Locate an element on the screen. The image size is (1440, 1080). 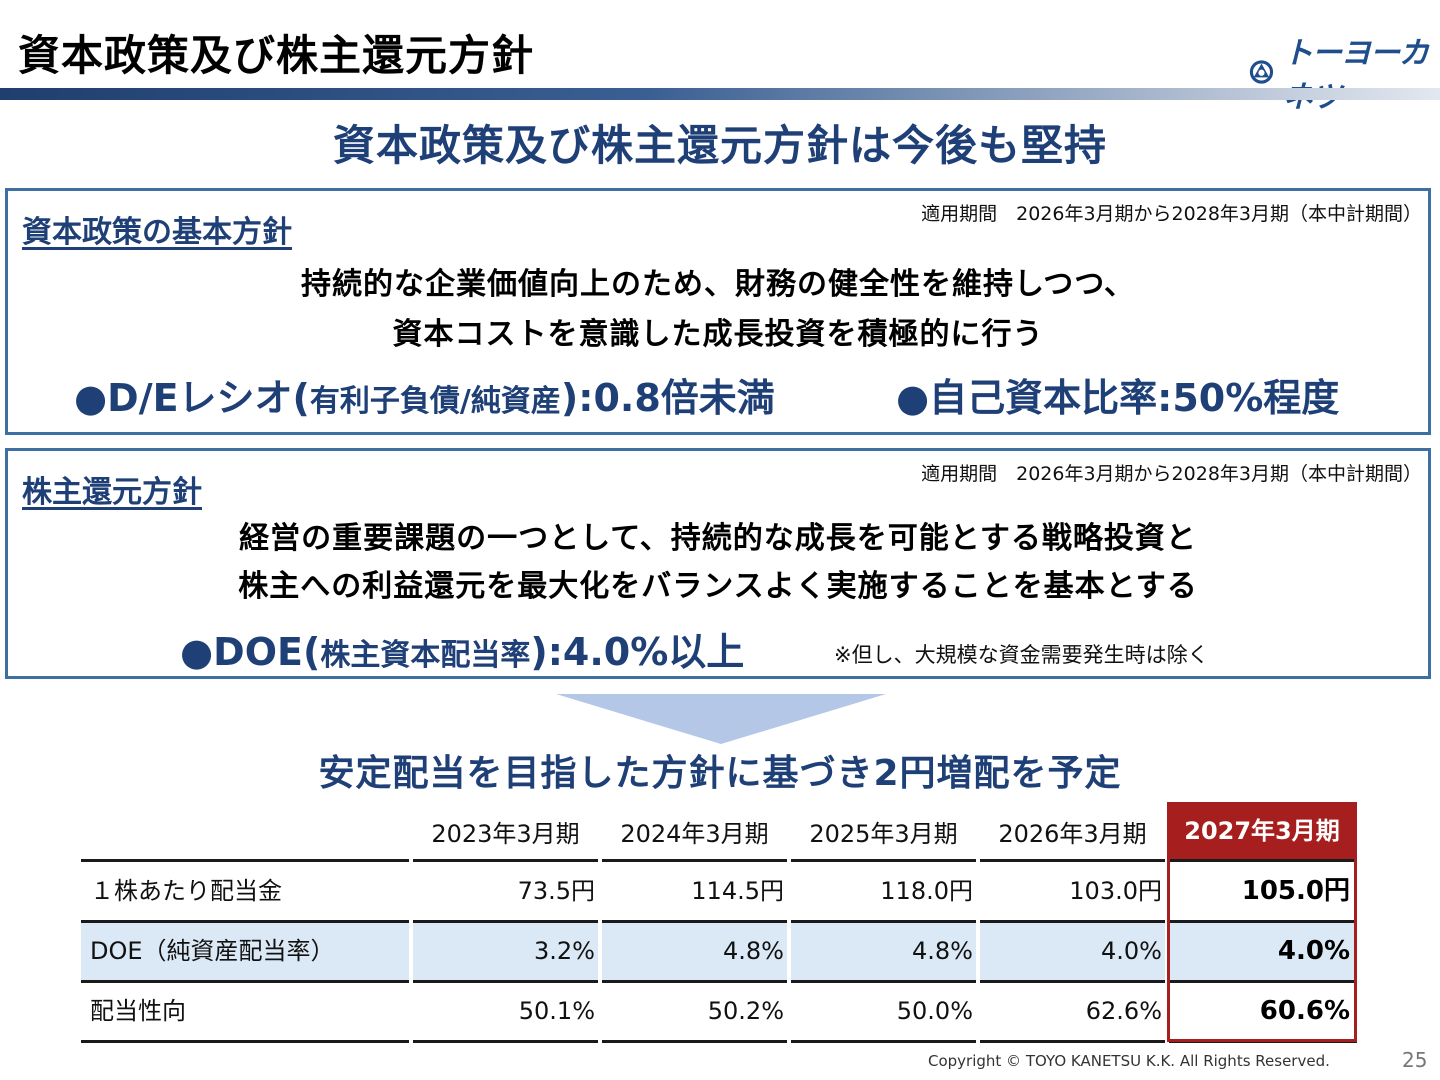
shareholder-policy-line1: 経営の重要課題の一つとして、持続的な成長を可能とする戦略投資と is located at coordinates (718, 538).